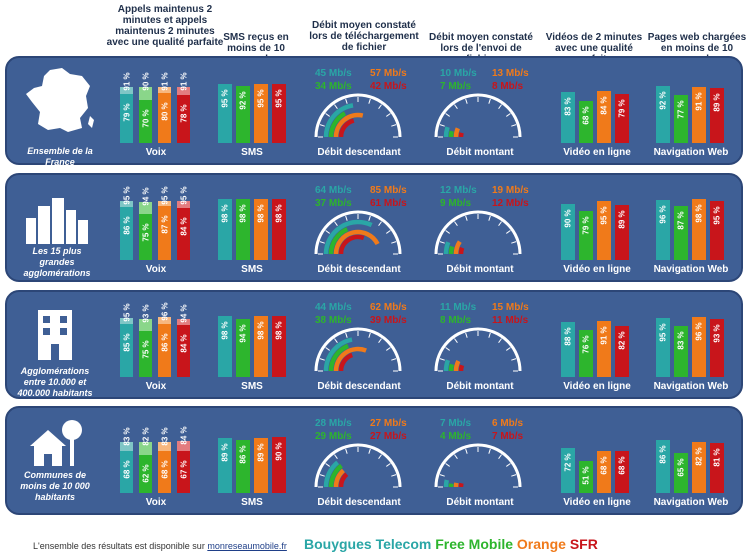 The image size is (750, 556). What do you see at coordinates (681, 340) in the screenshot?
I see `row2-web-label: 83 %` at bounding box center [681, 340].